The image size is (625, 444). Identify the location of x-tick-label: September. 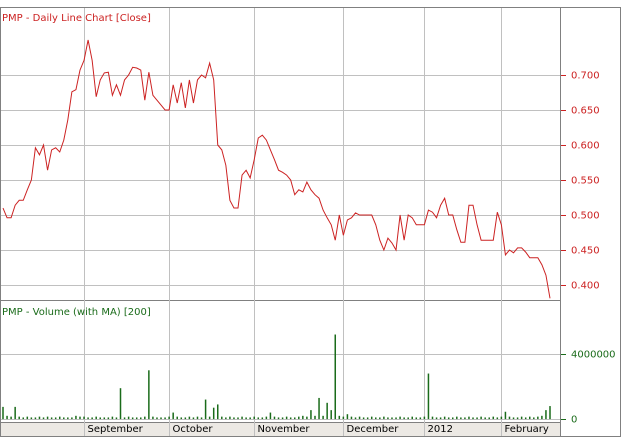
(116, 429).